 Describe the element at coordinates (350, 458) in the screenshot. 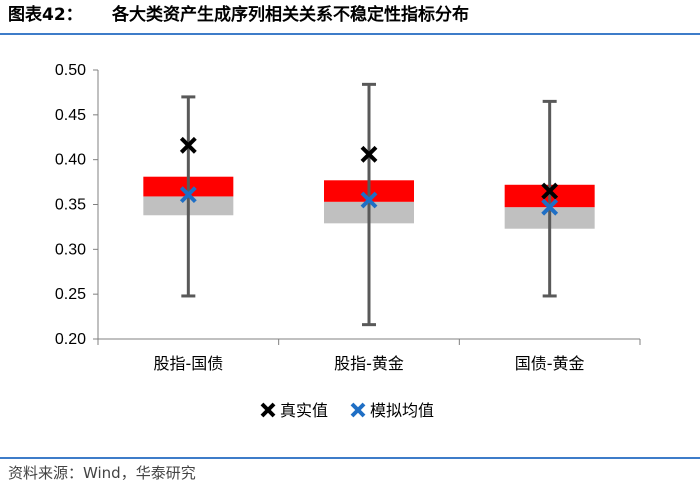

I see `footer-rule` at that location.